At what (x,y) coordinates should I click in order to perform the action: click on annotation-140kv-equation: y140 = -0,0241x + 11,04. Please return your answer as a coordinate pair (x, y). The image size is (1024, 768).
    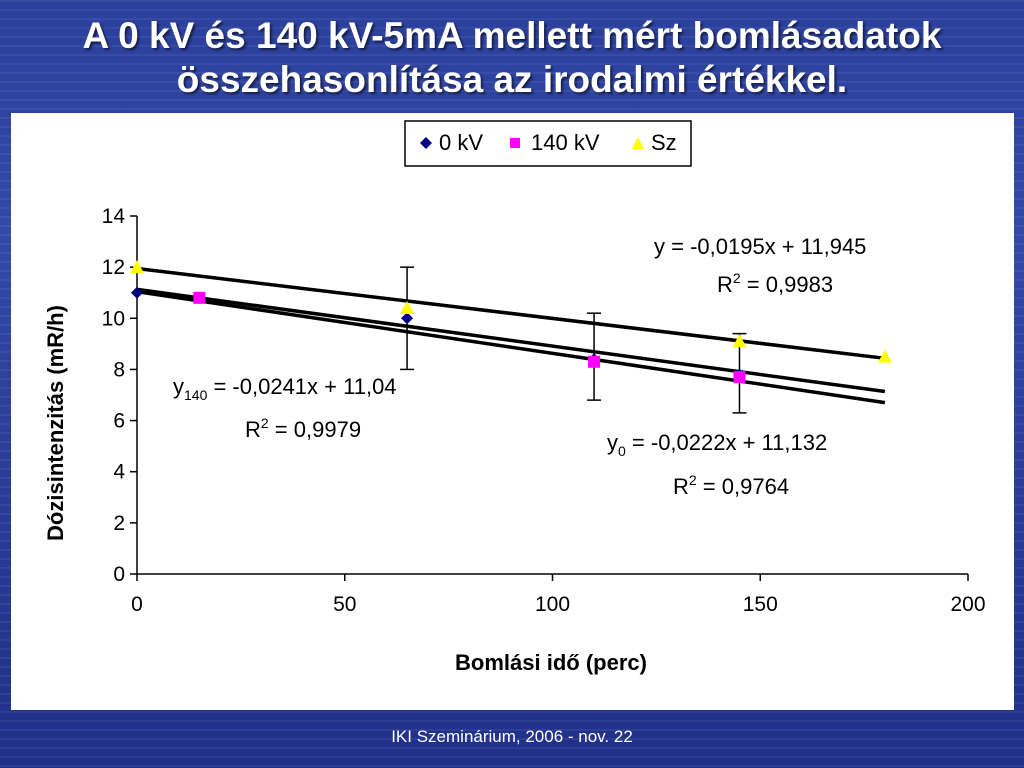
    Looking at the image, I should click on (285, 388).